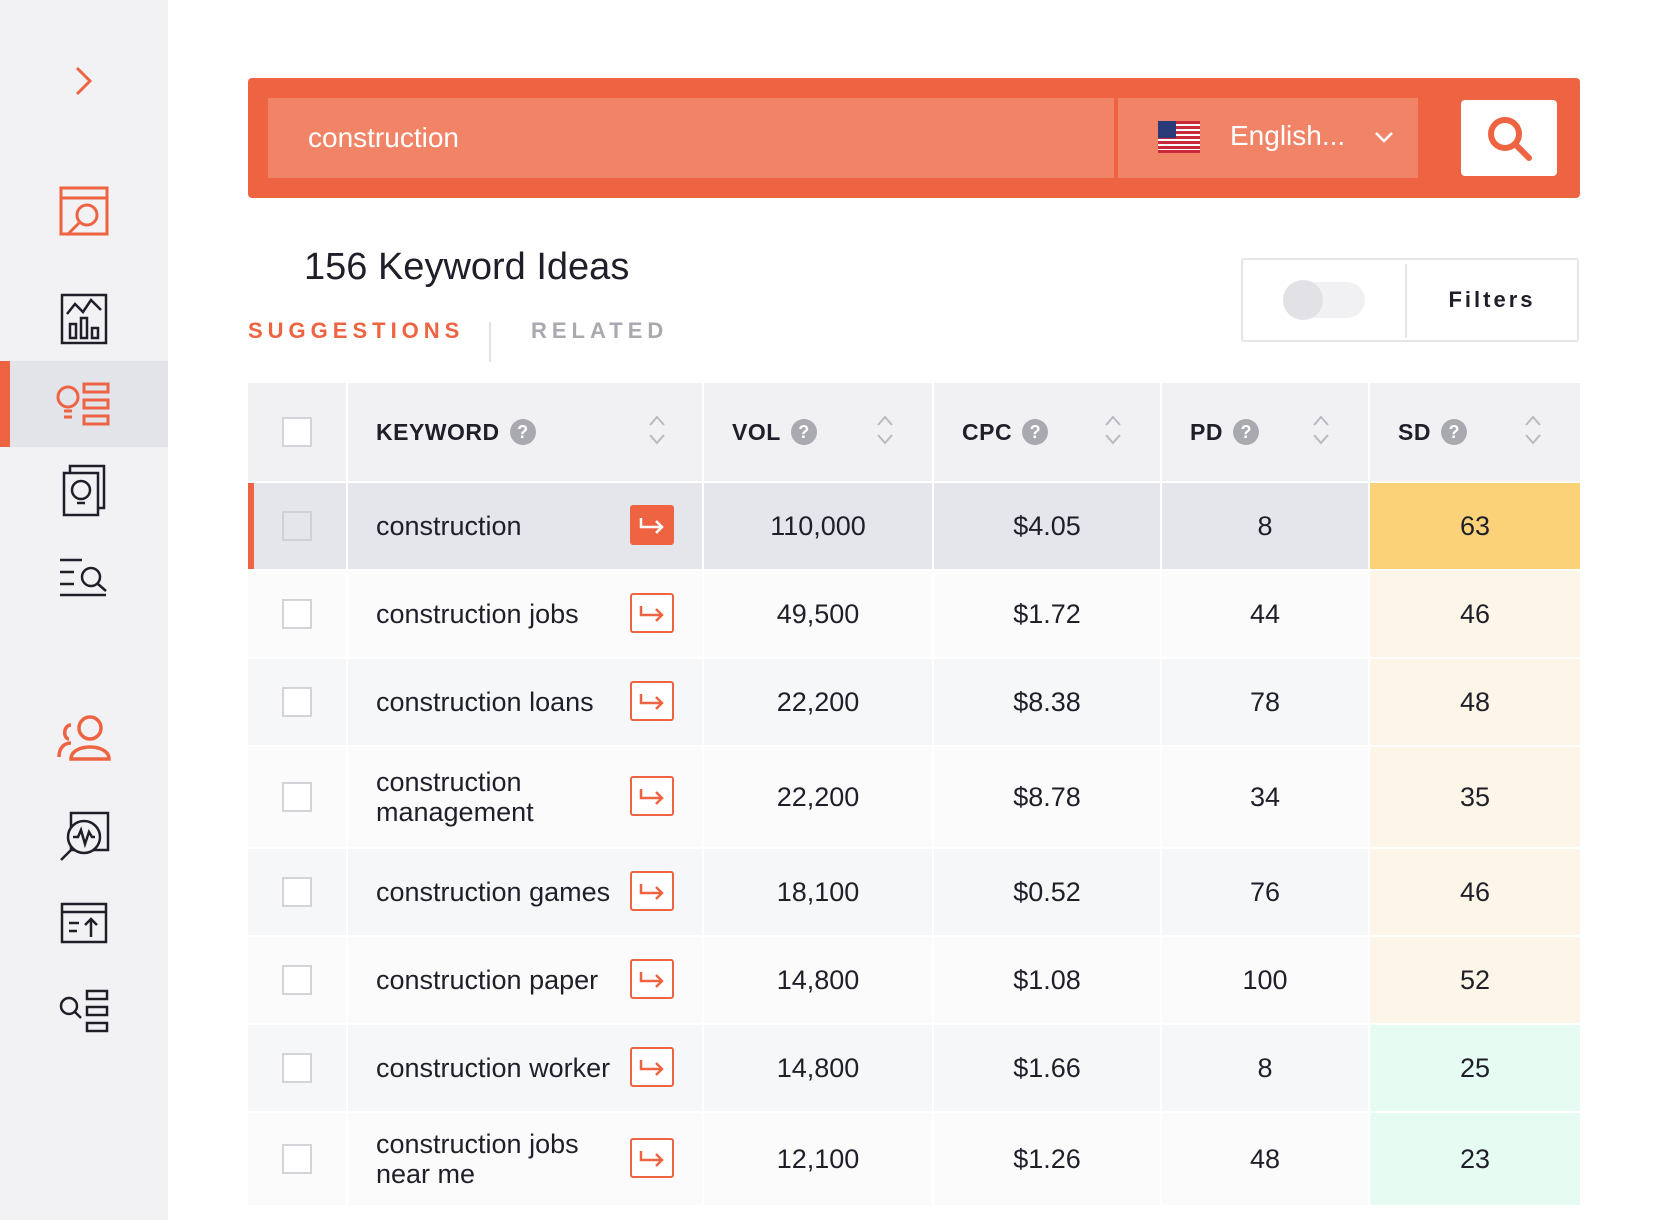  What do you see at coordinates (84, 576) in the screenshot?
I see `sidebar-item-keyword-search` at bounding box center [84, 576].